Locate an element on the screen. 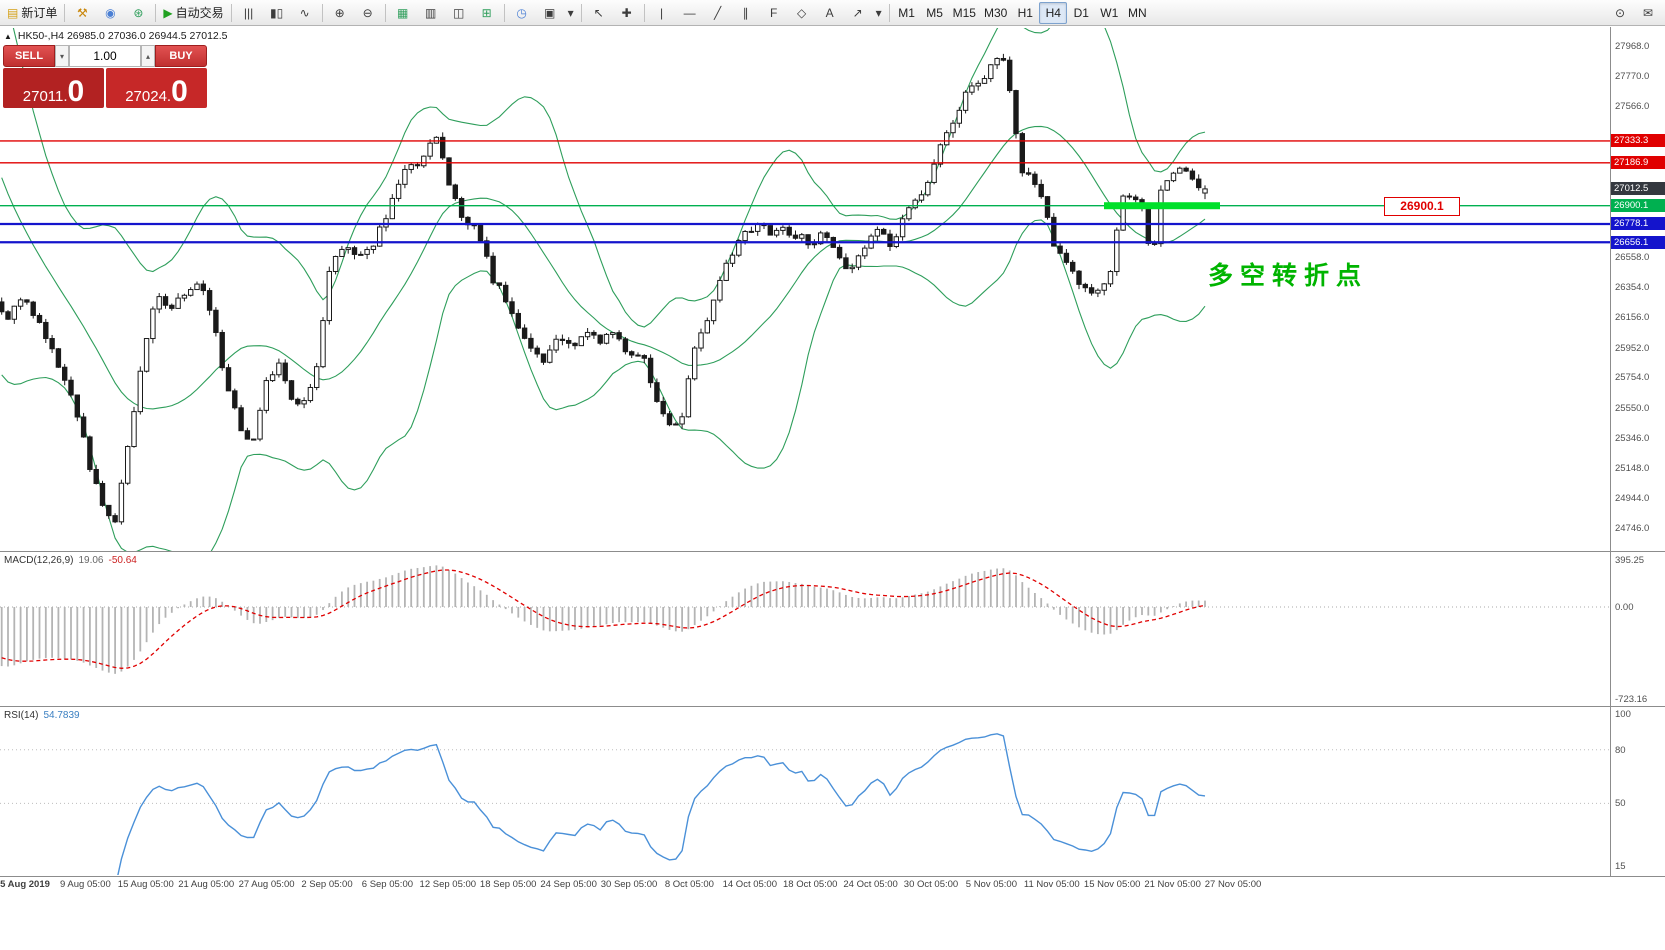 The height and width of the screenshot is (950, 1665). sell-price-main: 27011. is located at coordinates (45, 96).